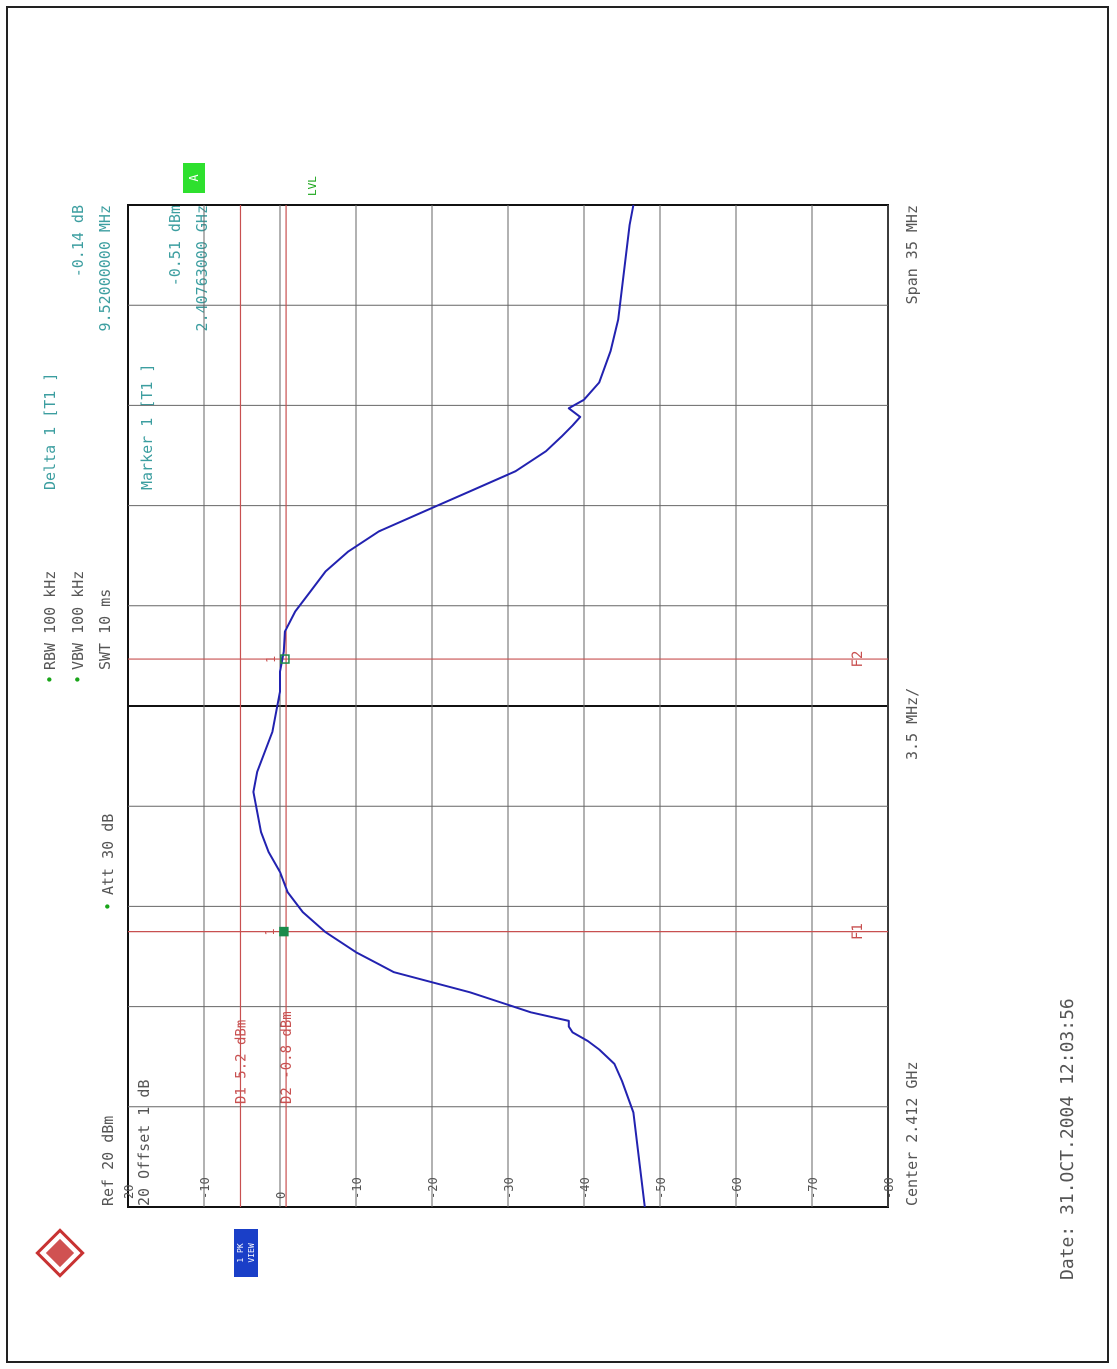 Image resolution: width=1117 pixels, height=1369 pixels. Describe the element at coordinates (585, 1188) in the screenshot. I see `level-tick-label: -40` at that location.